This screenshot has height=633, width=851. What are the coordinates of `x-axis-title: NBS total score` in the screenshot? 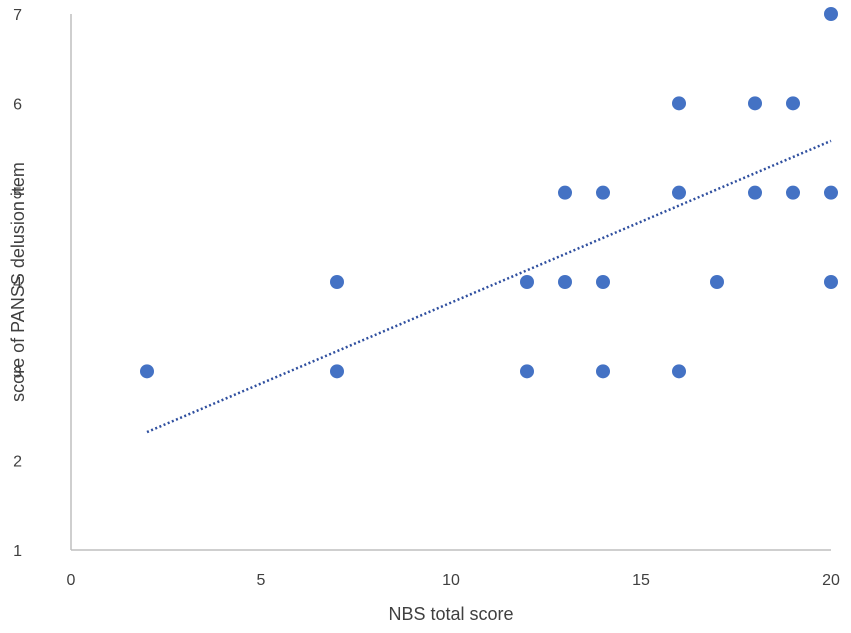 It's located at (450, 614).